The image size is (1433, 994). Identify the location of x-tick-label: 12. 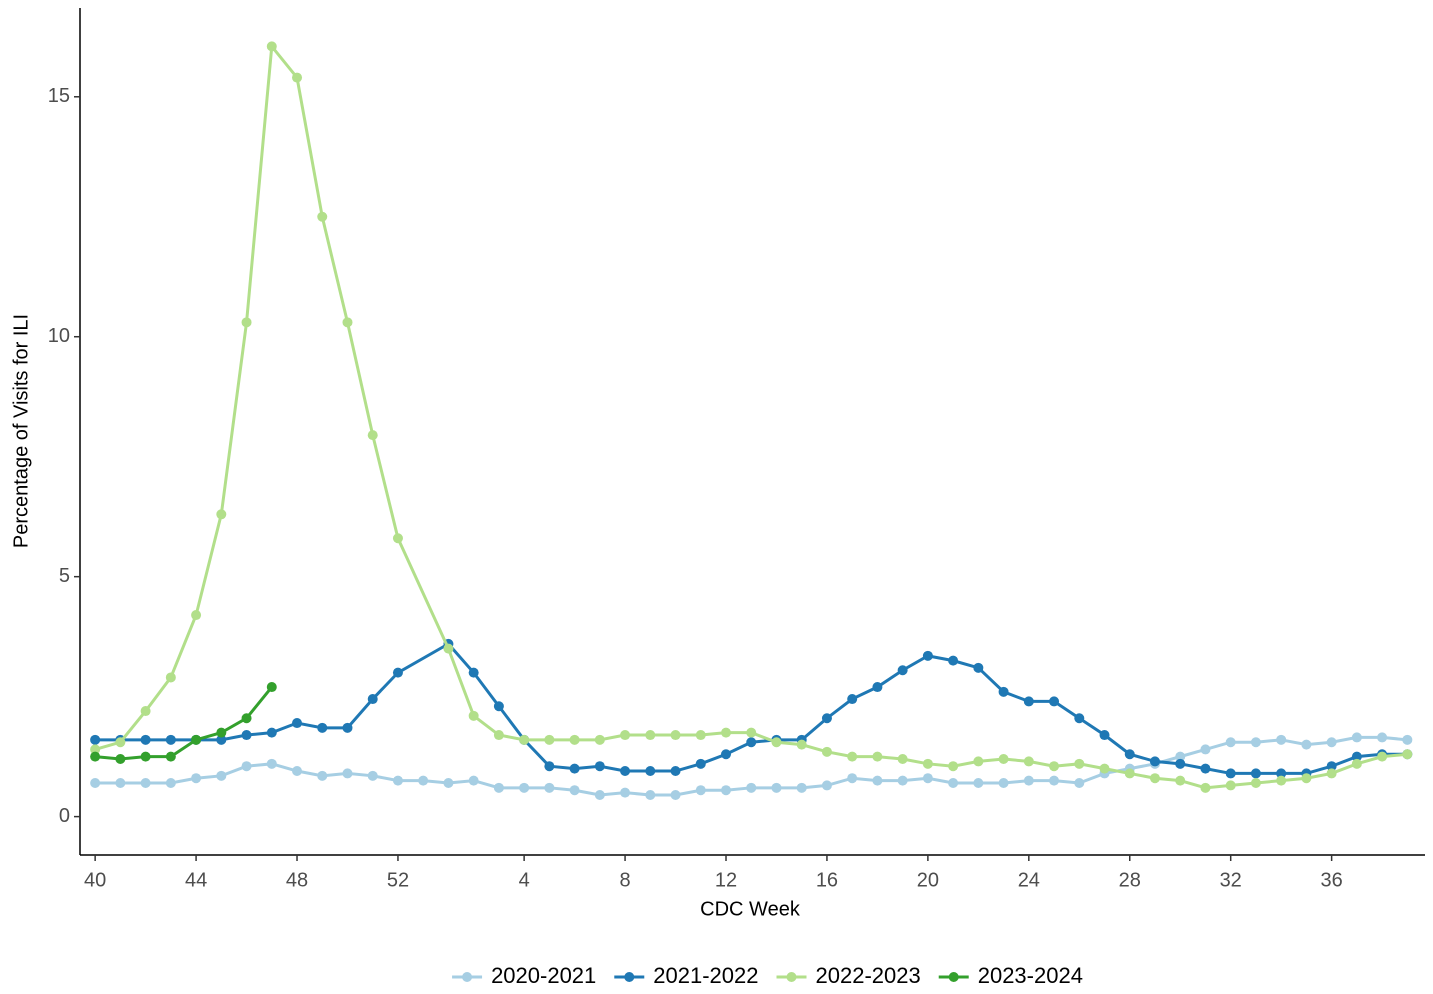
(726, 880).